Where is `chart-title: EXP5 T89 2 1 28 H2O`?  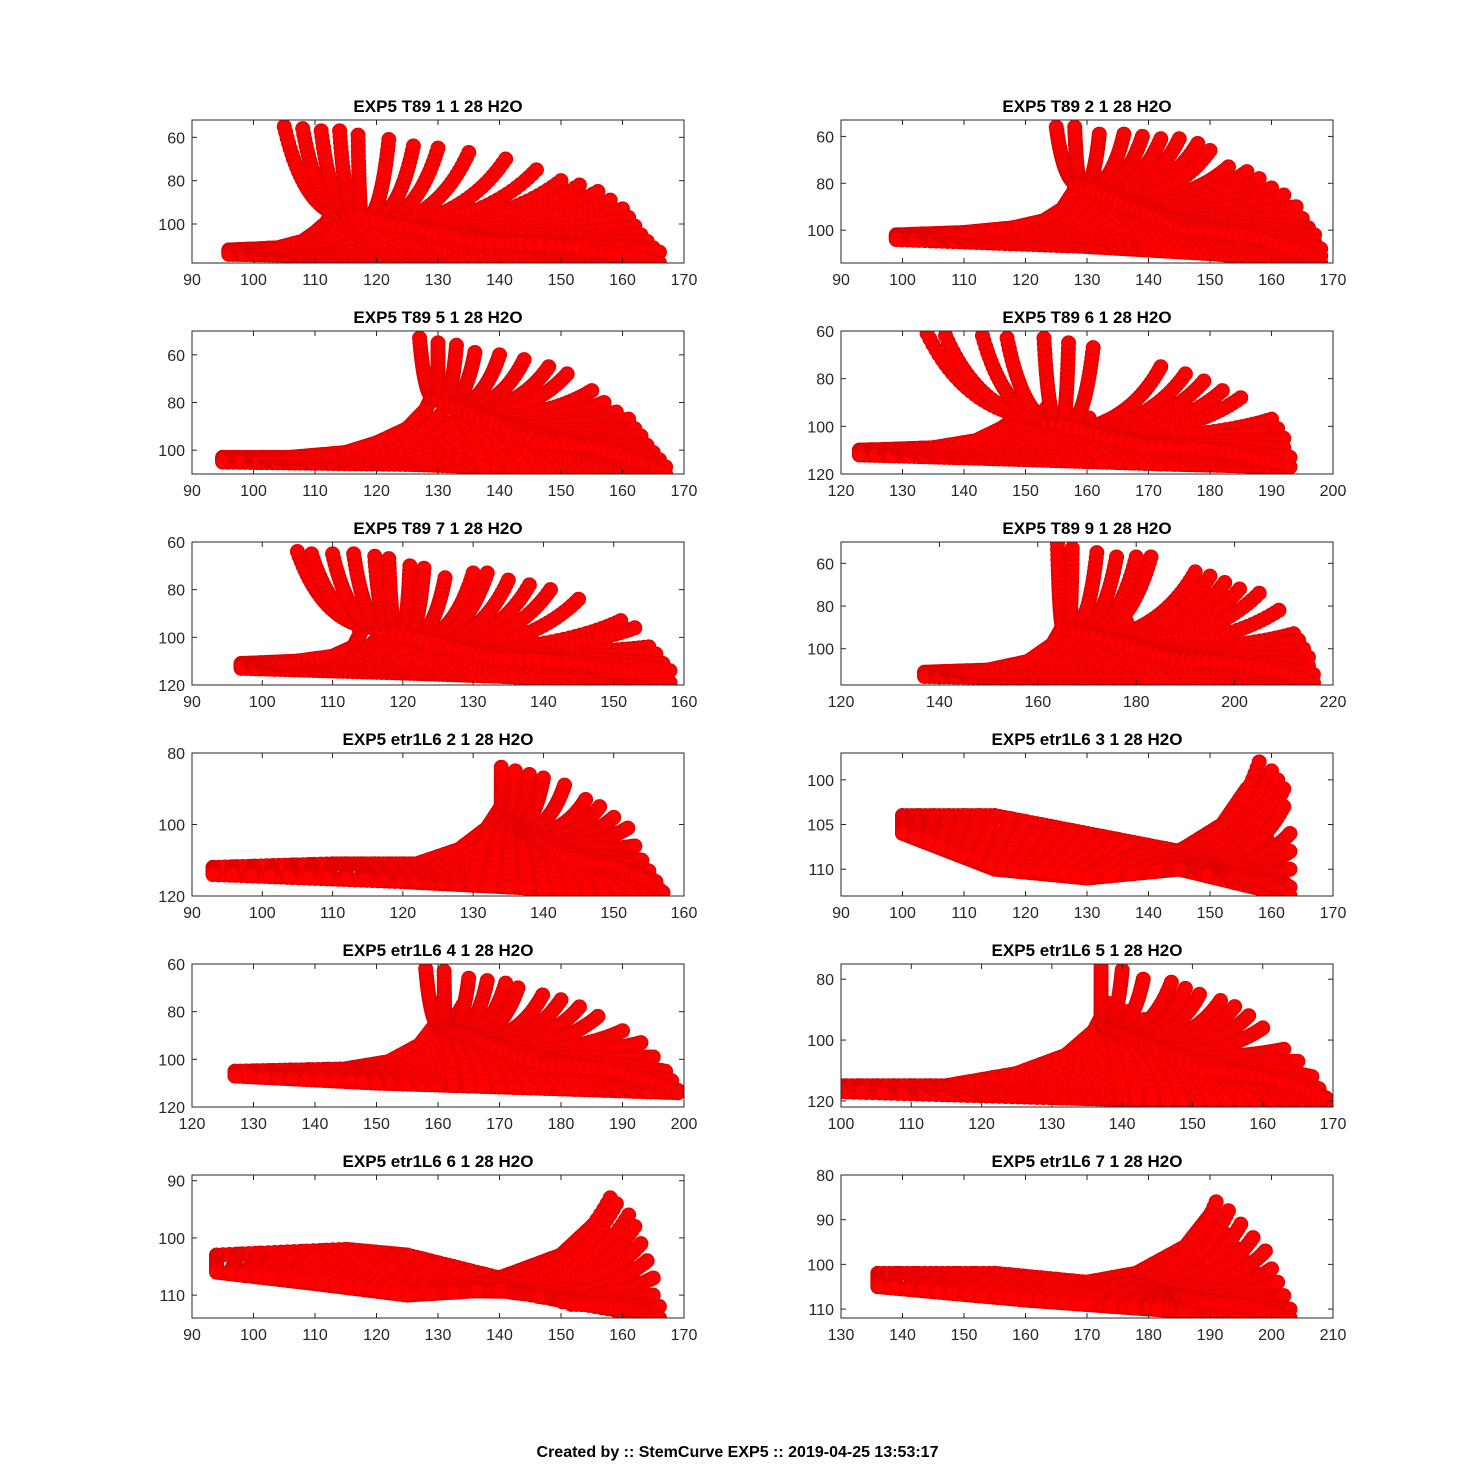 chart-title: EXP5 T89 2 1 28 H2O is located at coordinates (1086, 106).